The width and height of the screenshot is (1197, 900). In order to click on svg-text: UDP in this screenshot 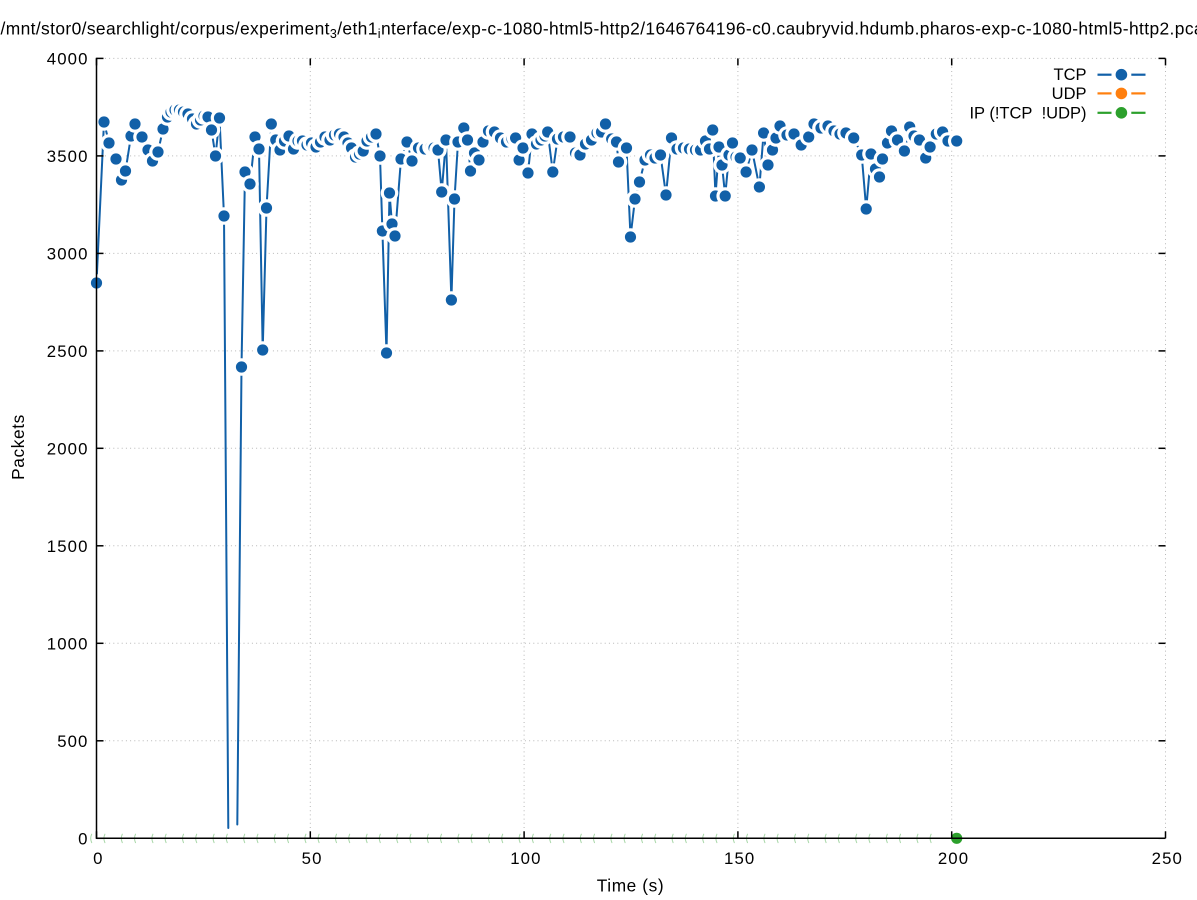, I will do `click(1069, 94)`.